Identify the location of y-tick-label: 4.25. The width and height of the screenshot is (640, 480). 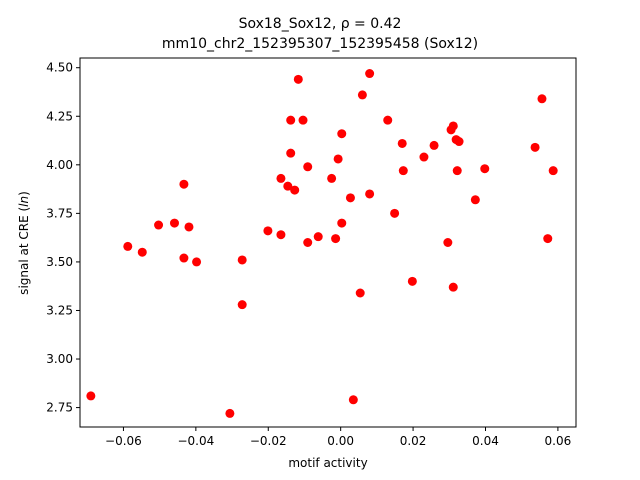
(59, 116).